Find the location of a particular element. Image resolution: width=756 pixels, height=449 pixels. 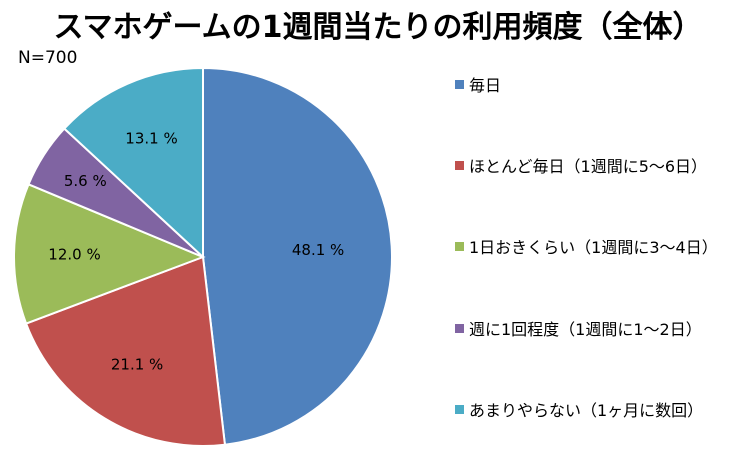

legend-item: 毎日 is located at coordinates (478, 84).